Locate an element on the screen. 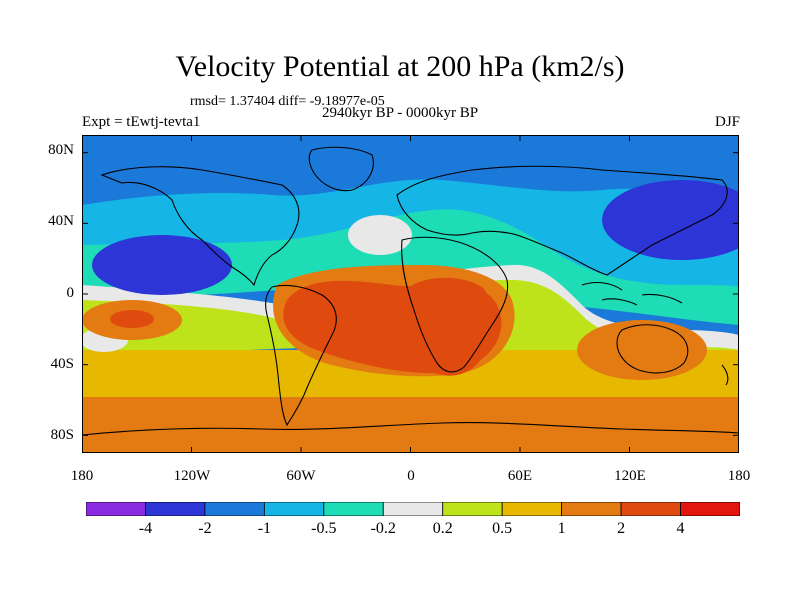 Image resolution: width=800 pixels, height=600 pixels. blob-north-atlantic-neutral is located at coordinates (380, 235).